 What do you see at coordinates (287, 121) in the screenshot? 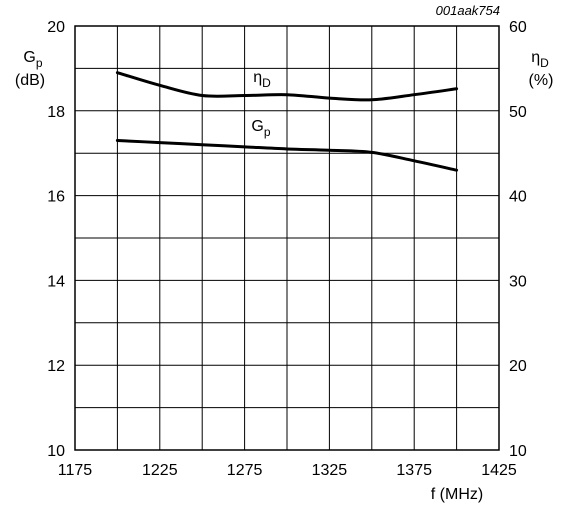
I see `series-lines` at bounding box center [287, 121].